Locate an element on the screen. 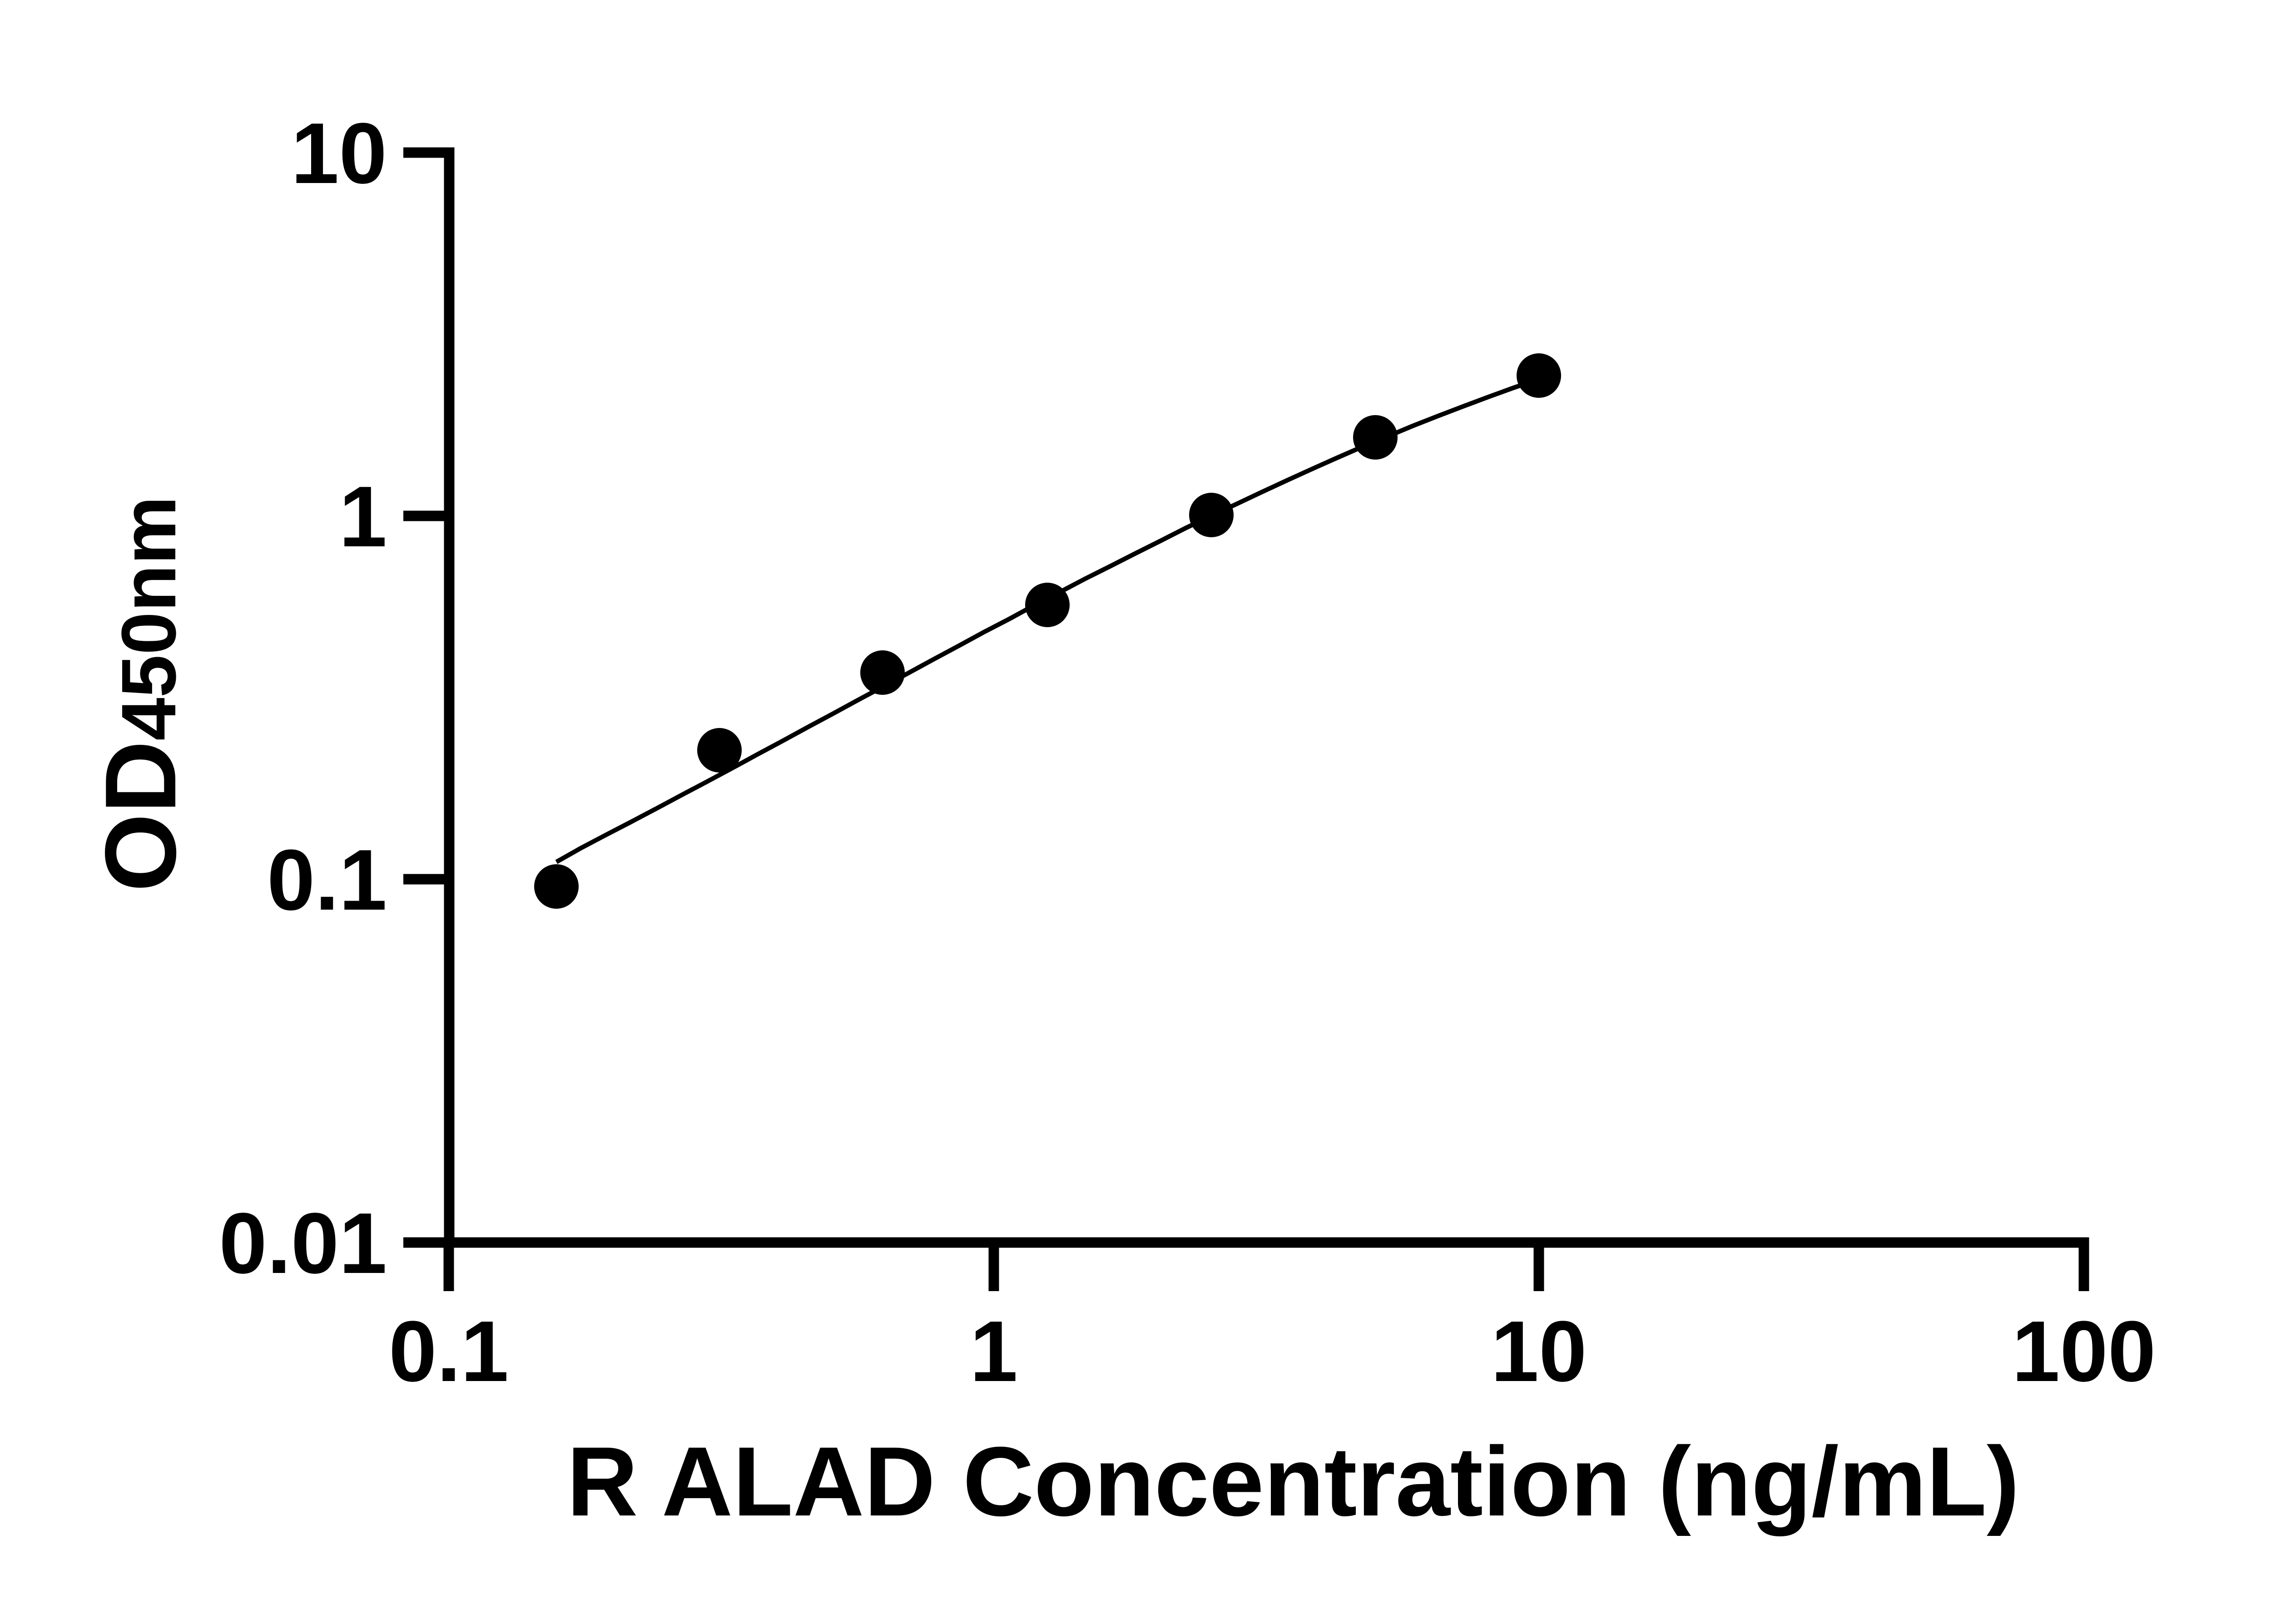 Image resolution: width=2271 pixels, height=1624 pixels. svg-text: R ALAD Concentration (ng/mL) is located at coordinates (1293, 1481).